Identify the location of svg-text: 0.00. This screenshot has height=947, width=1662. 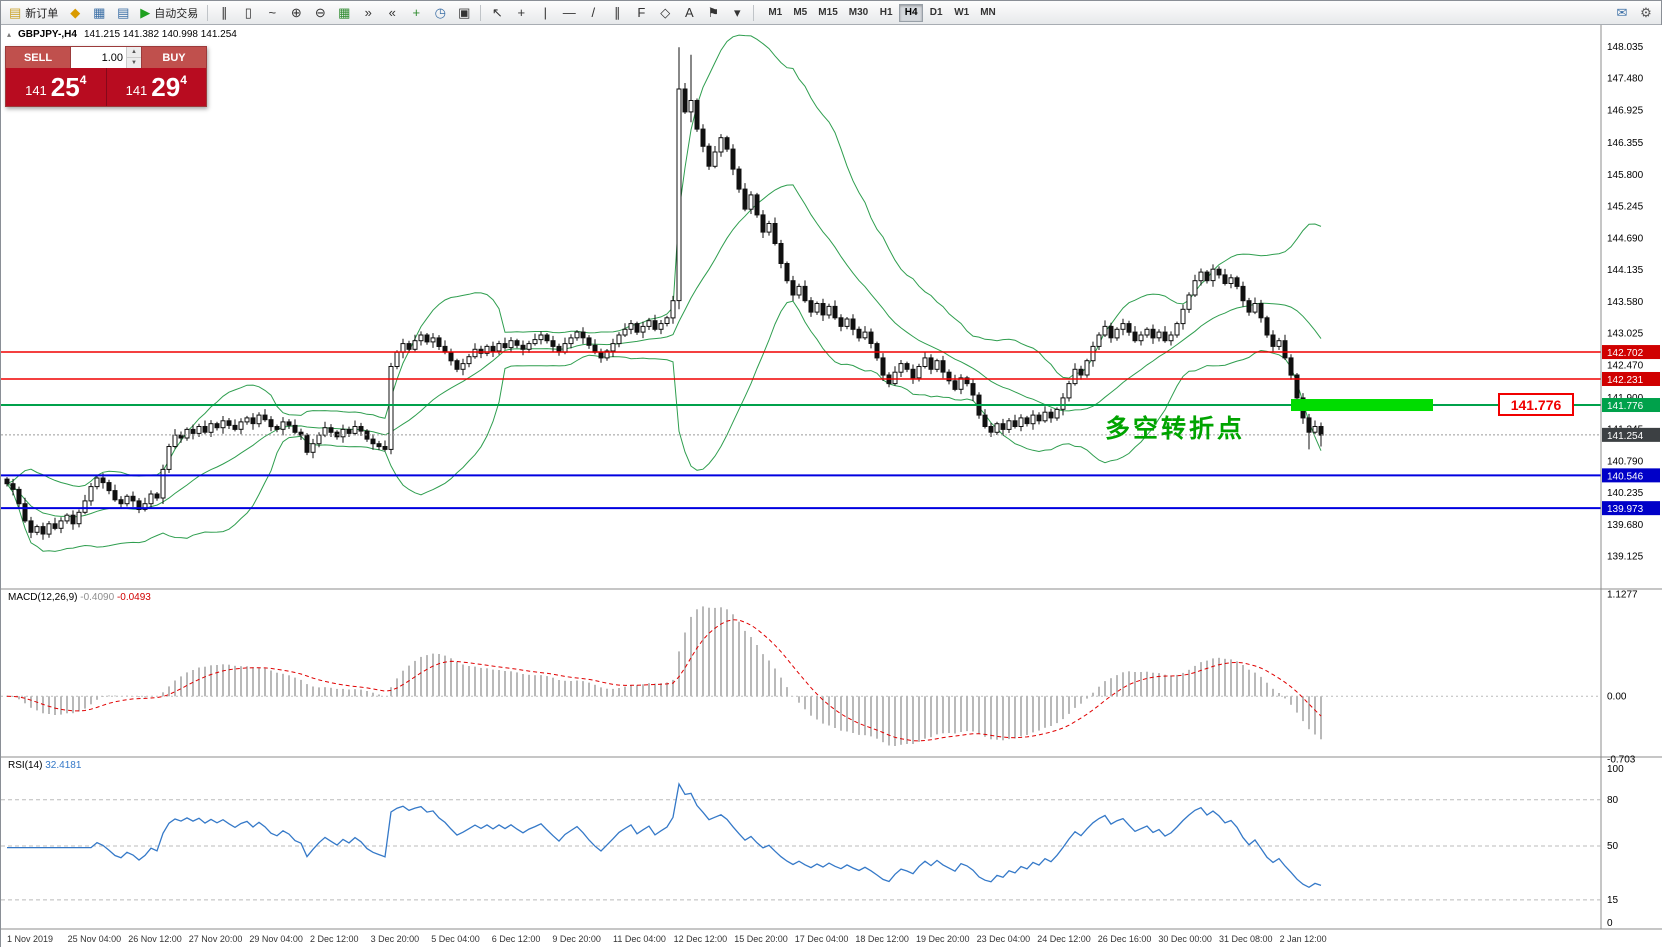
(1617, 696).